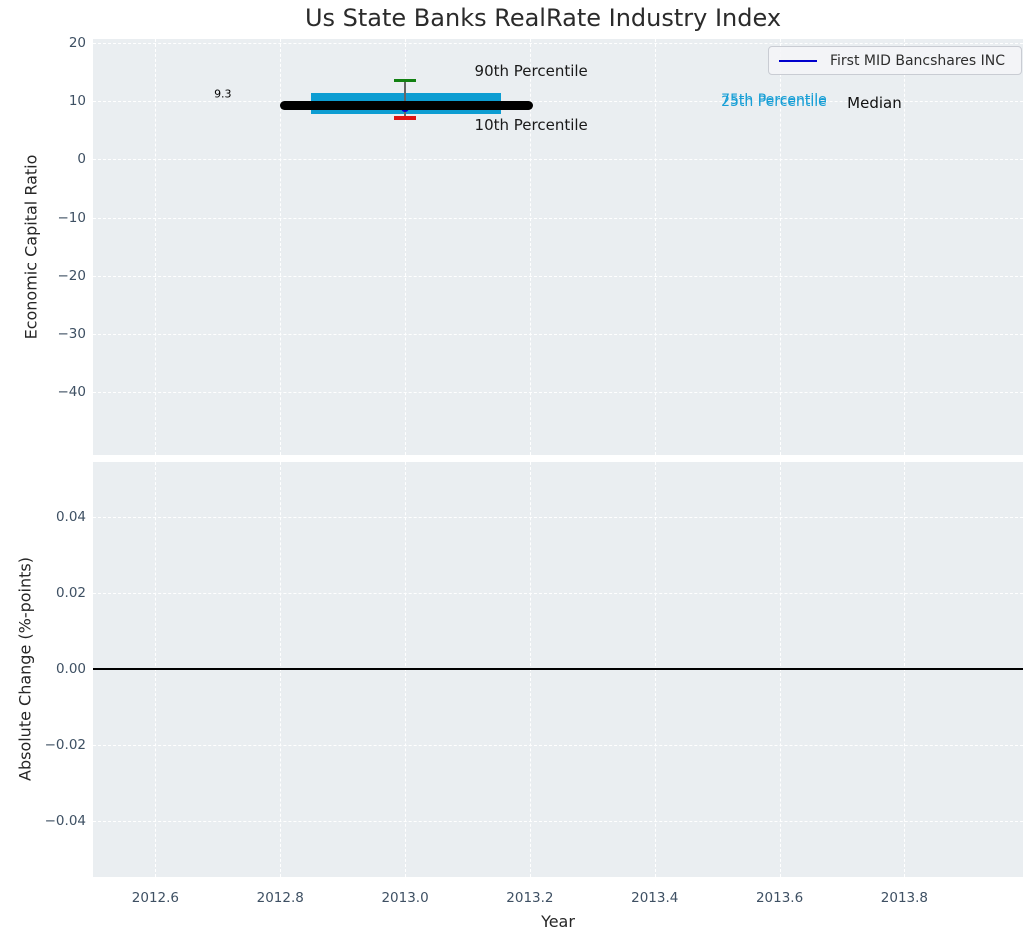  Describe the element at coordinates (543, 18) in the screenshot. I see `chart-title: Us State Banks RealRate Industry Index` at that location.